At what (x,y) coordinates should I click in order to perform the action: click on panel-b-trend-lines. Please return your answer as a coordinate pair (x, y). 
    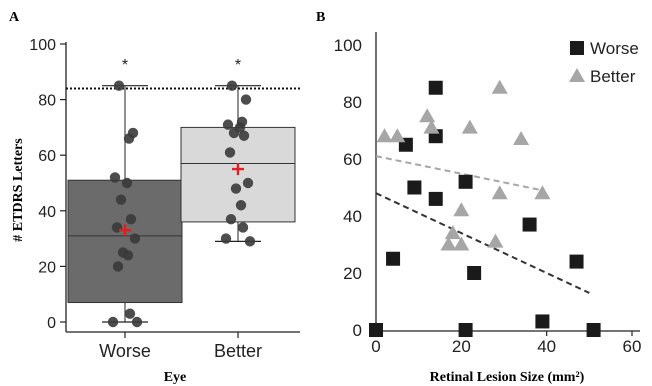
    Looking at the image, I should click on (482, 224).